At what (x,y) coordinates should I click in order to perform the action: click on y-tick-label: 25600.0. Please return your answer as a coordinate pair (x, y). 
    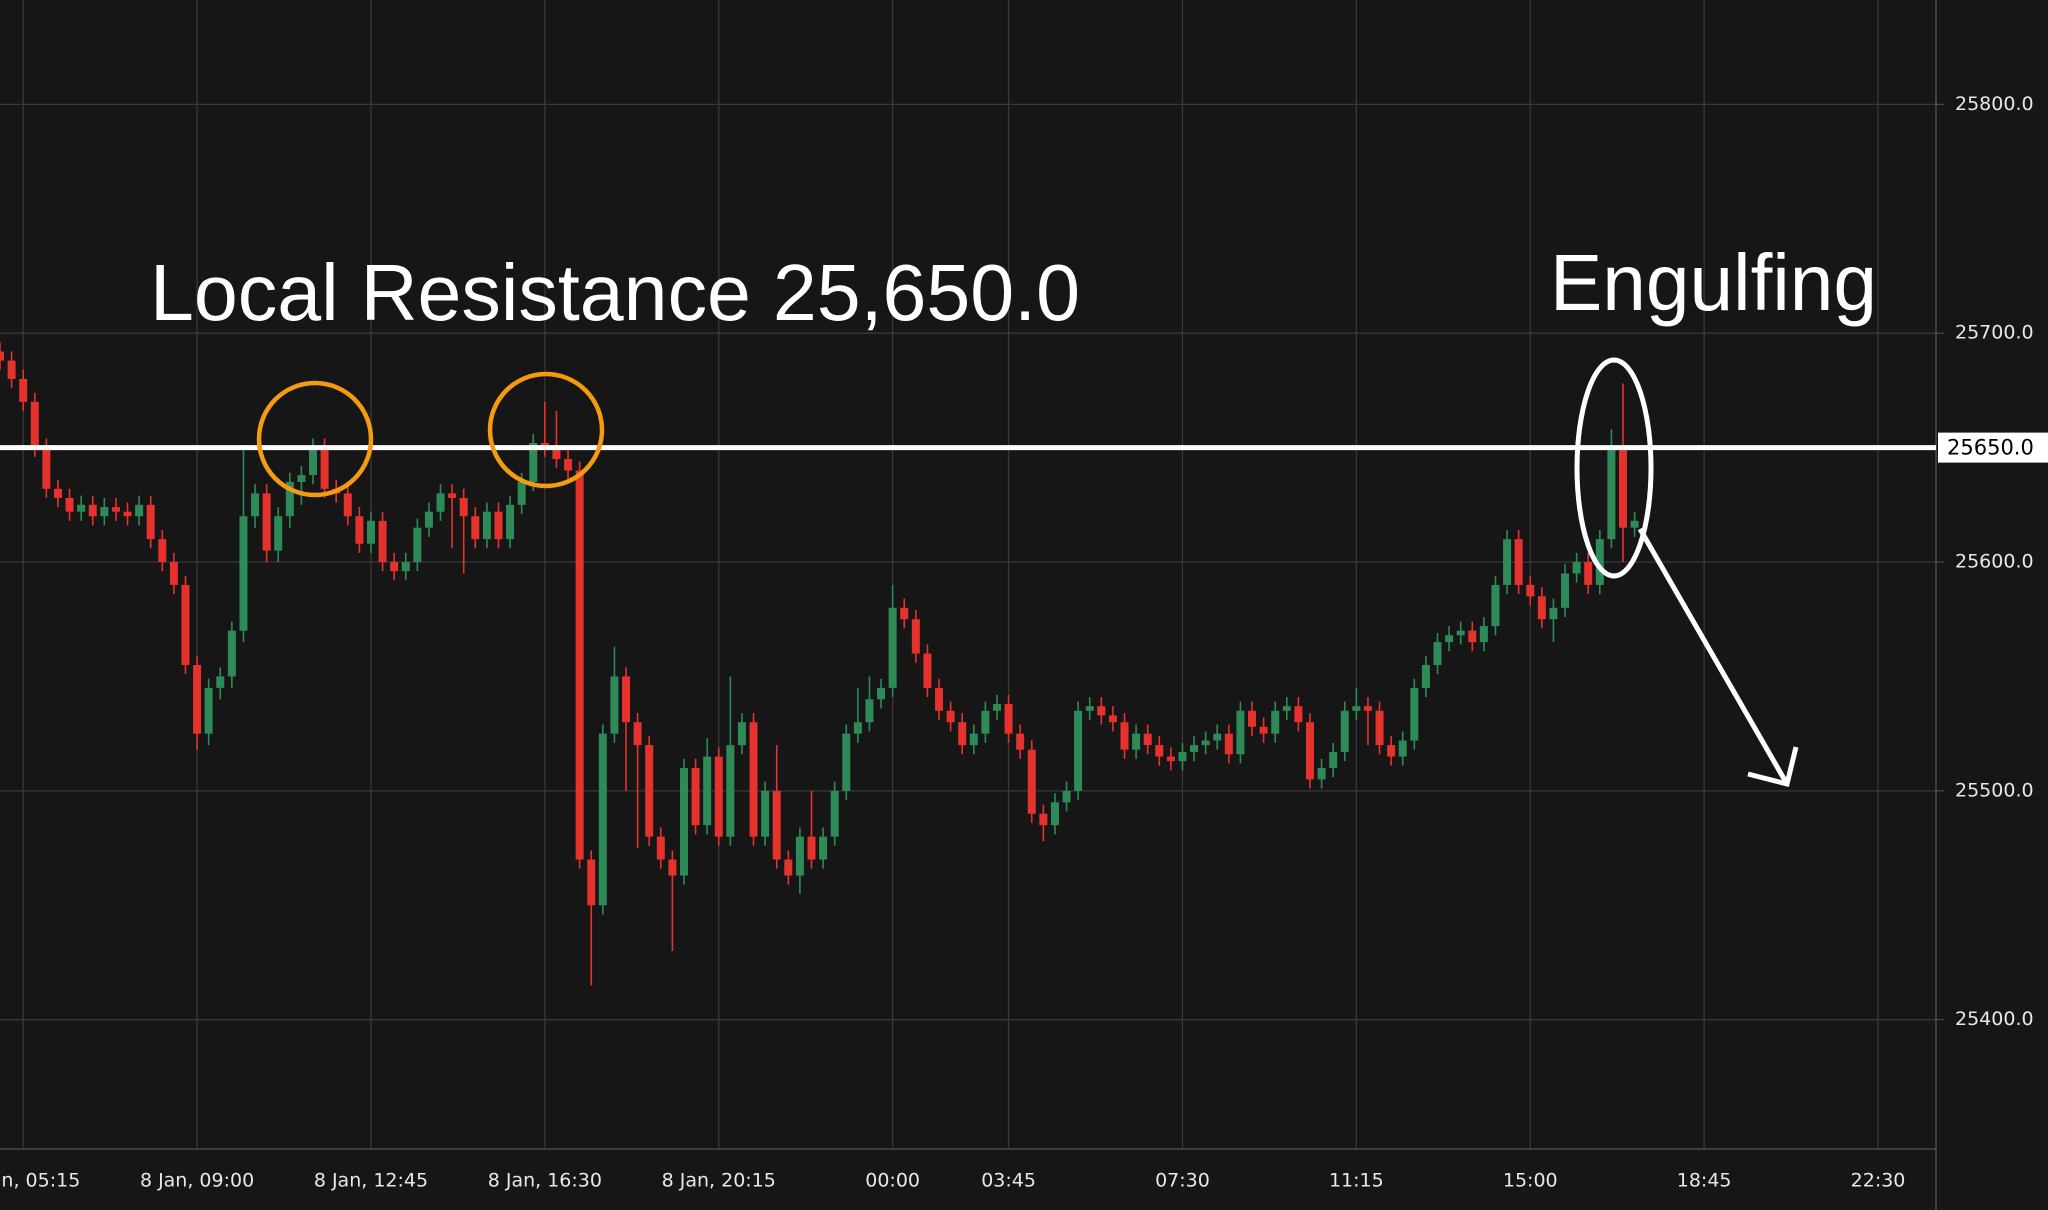
    Looking at the image, I should click on (1994, 562).